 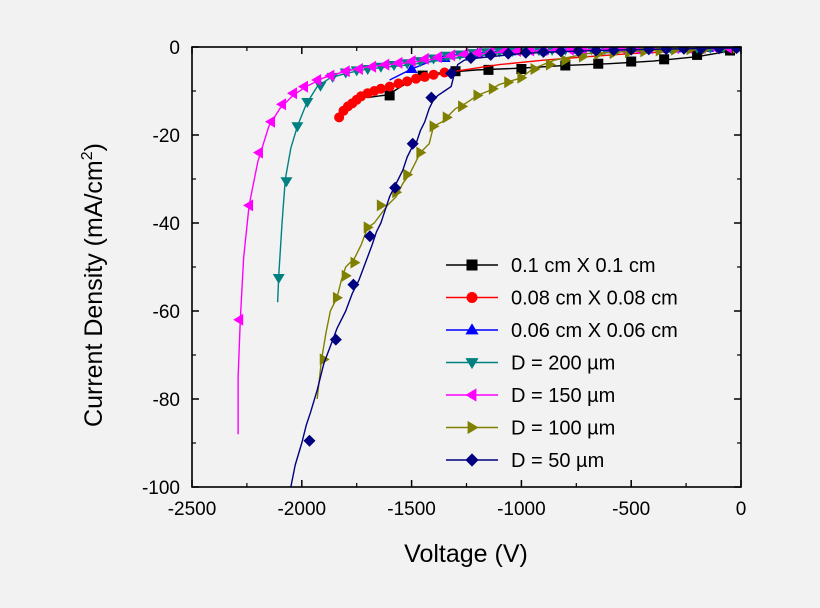 I want to click on legend-item: D = 50 µm, so click(x=525, y=461).